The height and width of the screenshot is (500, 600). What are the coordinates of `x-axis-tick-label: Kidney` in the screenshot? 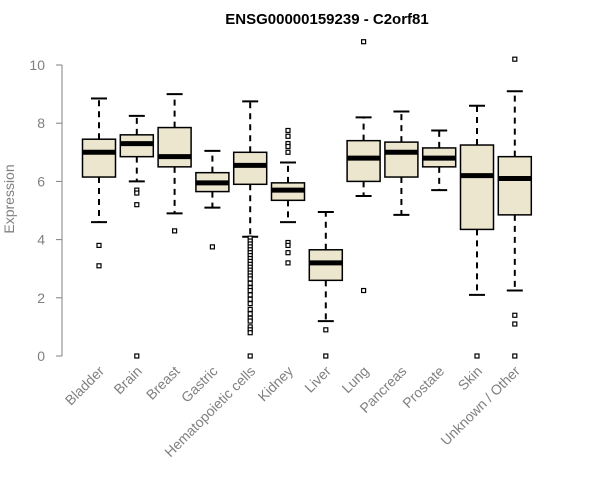 It's located at (276, 384).